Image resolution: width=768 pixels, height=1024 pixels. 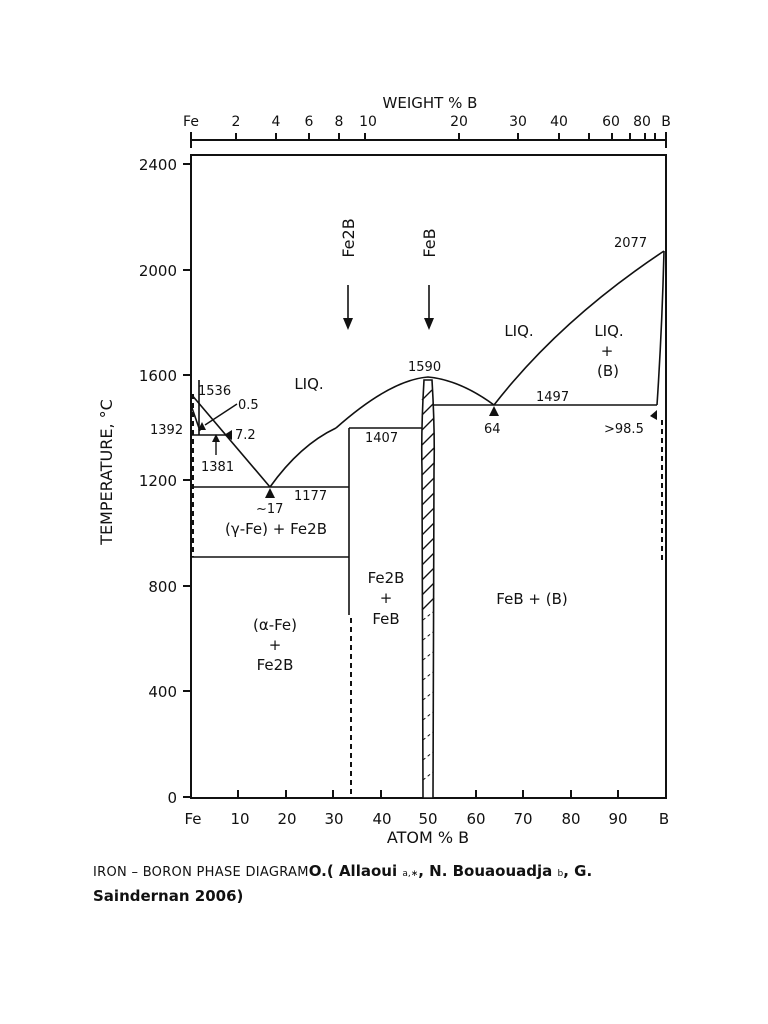 I want to click on label-2077: 2077, so click(x=630, y=243).